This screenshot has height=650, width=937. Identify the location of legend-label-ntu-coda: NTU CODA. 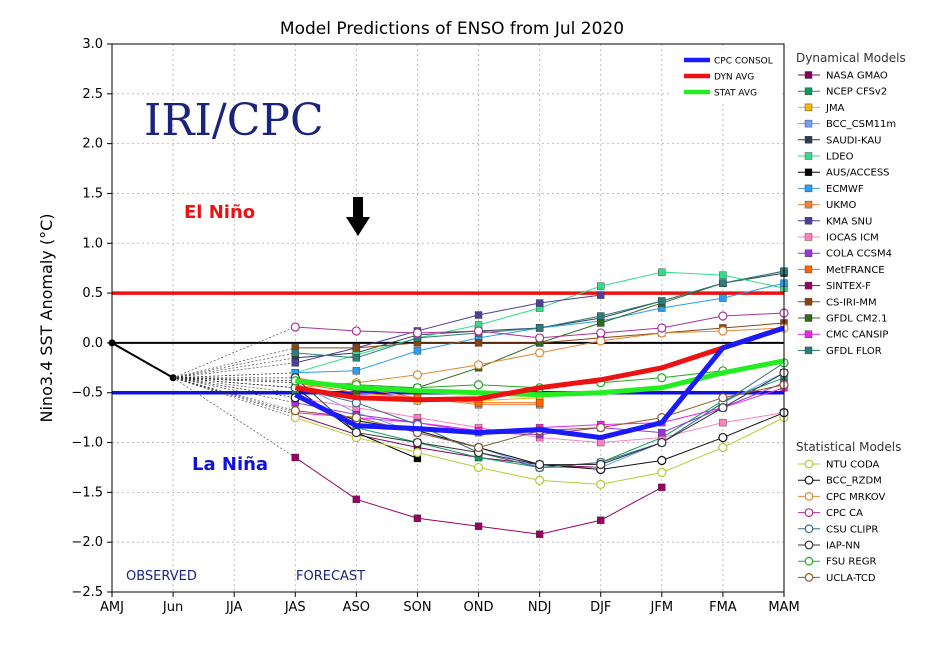
(852, 465).